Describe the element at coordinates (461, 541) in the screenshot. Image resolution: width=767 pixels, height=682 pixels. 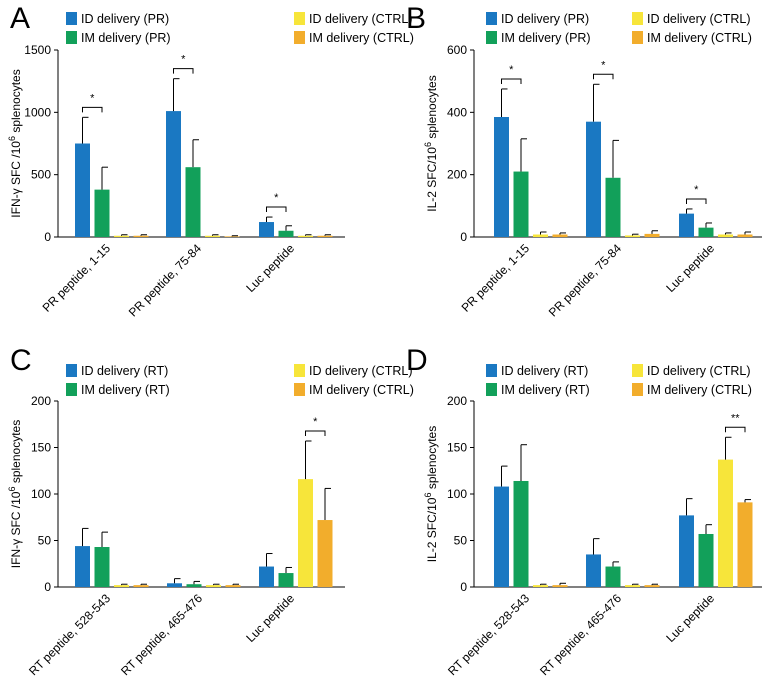
I see `y-tick-label: 50` at that location.